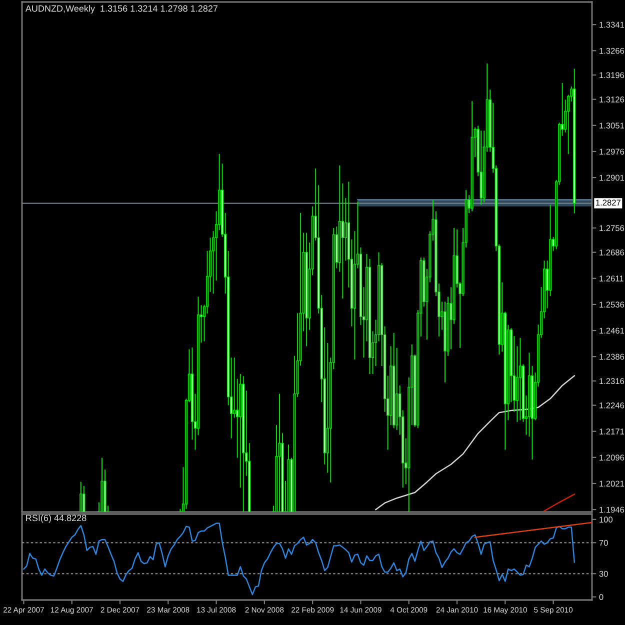  What do you see at coordinates (601, 597) in the screenshot?
I see `y-tick-label: 0` at bounding box center [601, 597].